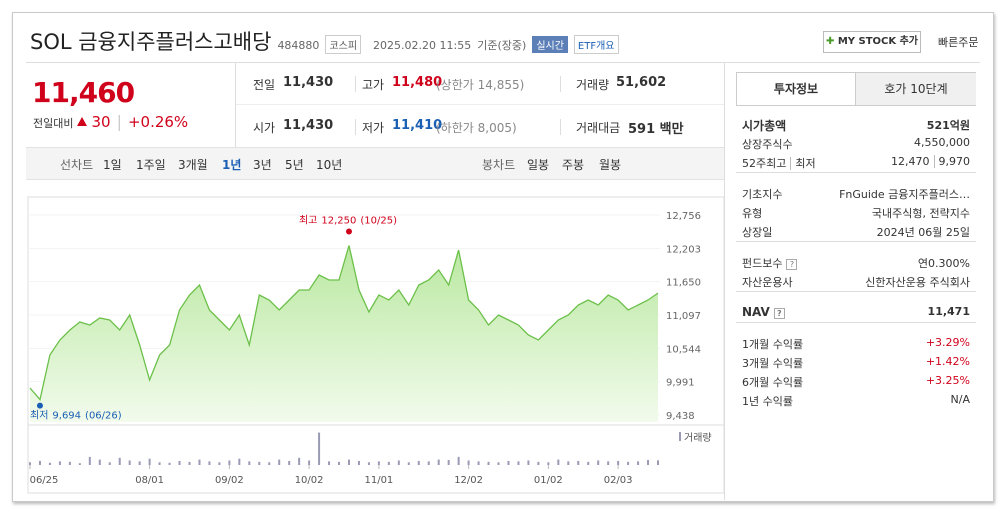 The width and height of the screenshot is (1007, 514). I want to click on candle-tab: 일봉, so click(538, 165).